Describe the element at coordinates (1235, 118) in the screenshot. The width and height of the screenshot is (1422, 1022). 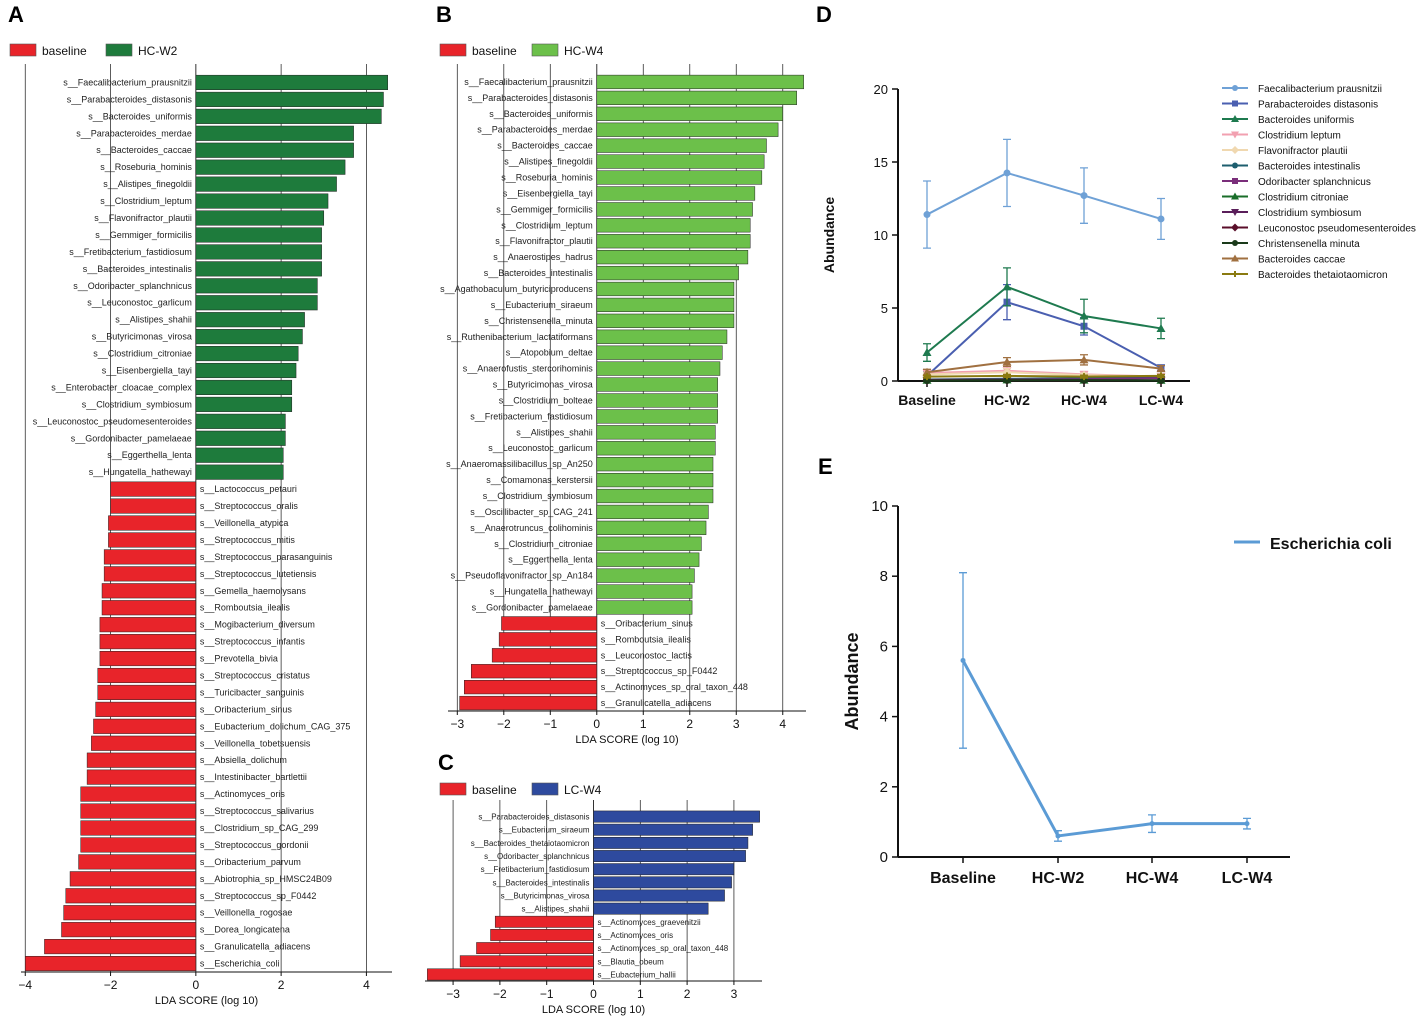
I see `legend-marker-bacteroides-uniformis` at that location.